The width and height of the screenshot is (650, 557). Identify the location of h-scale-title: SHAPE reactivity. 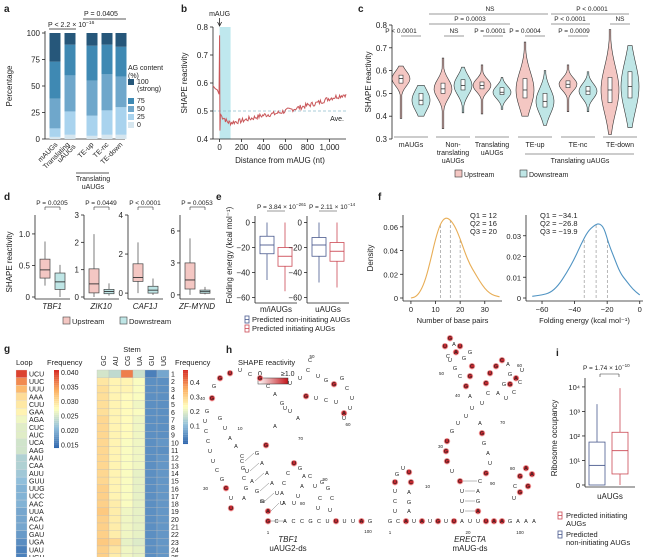
(266, 362).